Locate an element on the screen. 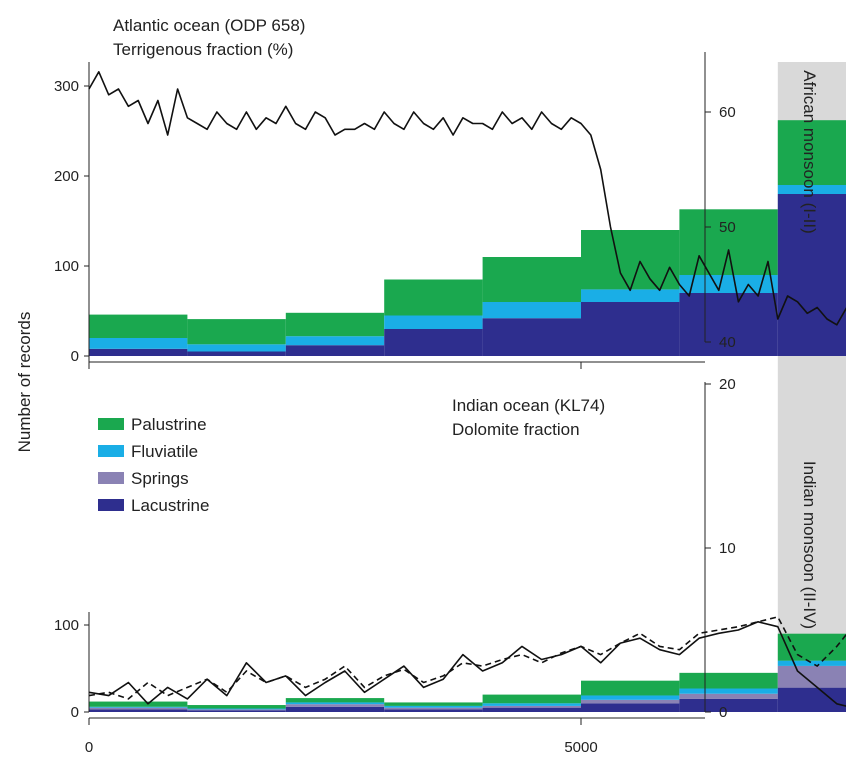 Image resolution: width=846 pixels, height=763 pixels. legend-swatch-fluviatile is located at coordinates (111, 451).